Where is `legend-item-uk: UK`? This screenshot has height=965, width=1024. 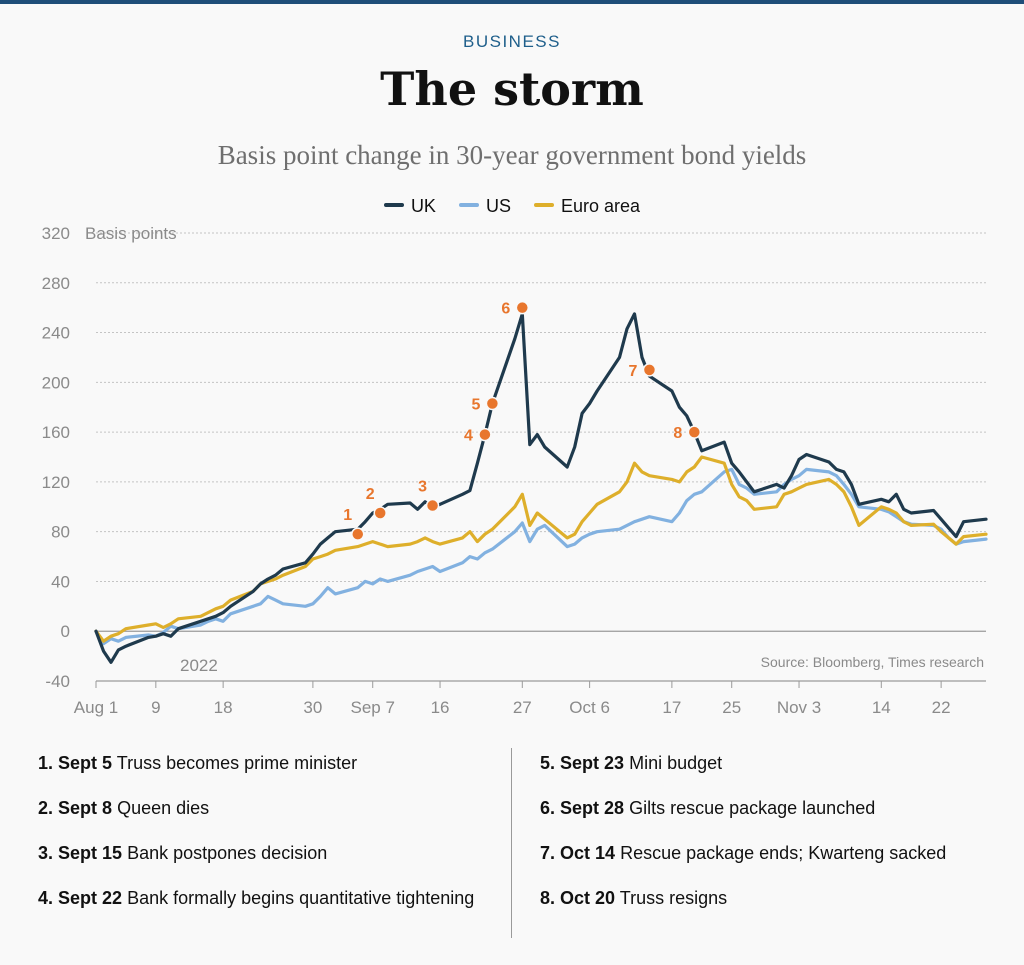
legend-item-uk: UK is located at coordinates (409, 206).